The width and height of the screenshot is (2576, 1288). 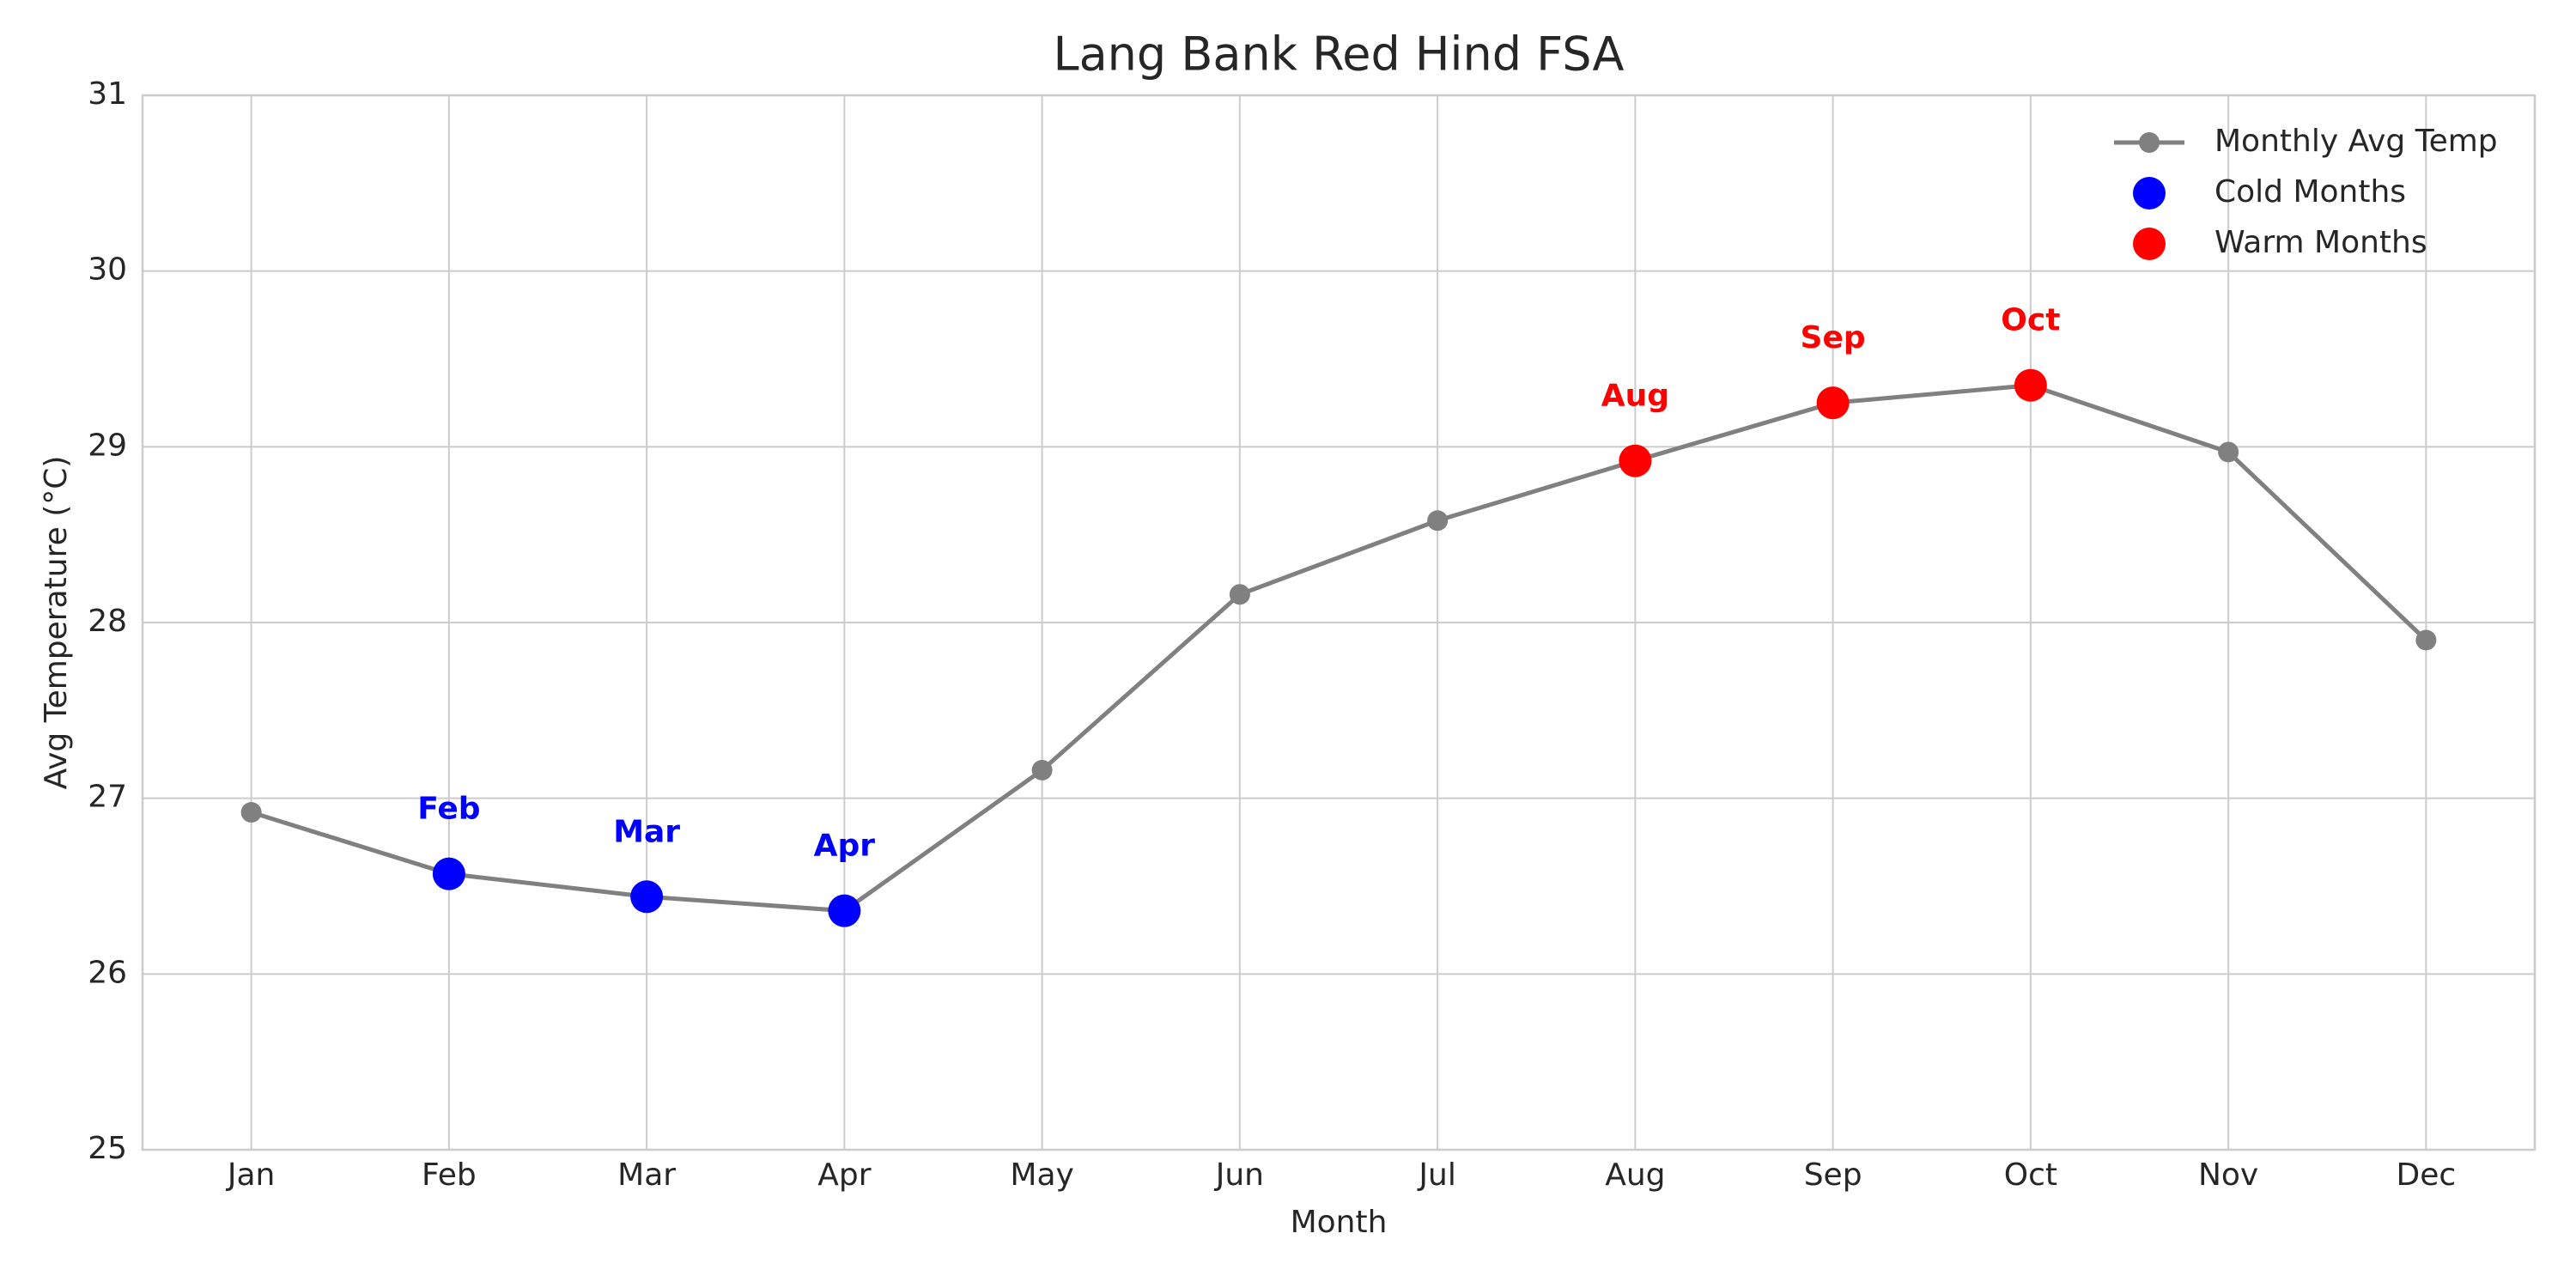 I want to click on y-tick-label: 30, so click(x=107, y=270).